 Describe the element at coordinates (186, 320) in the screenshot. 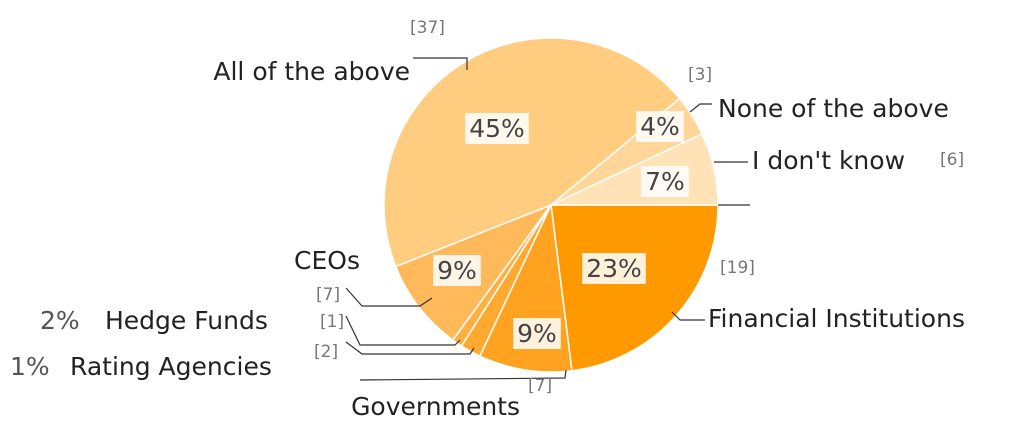

I see `category-label: Hedge Funds` at that location.